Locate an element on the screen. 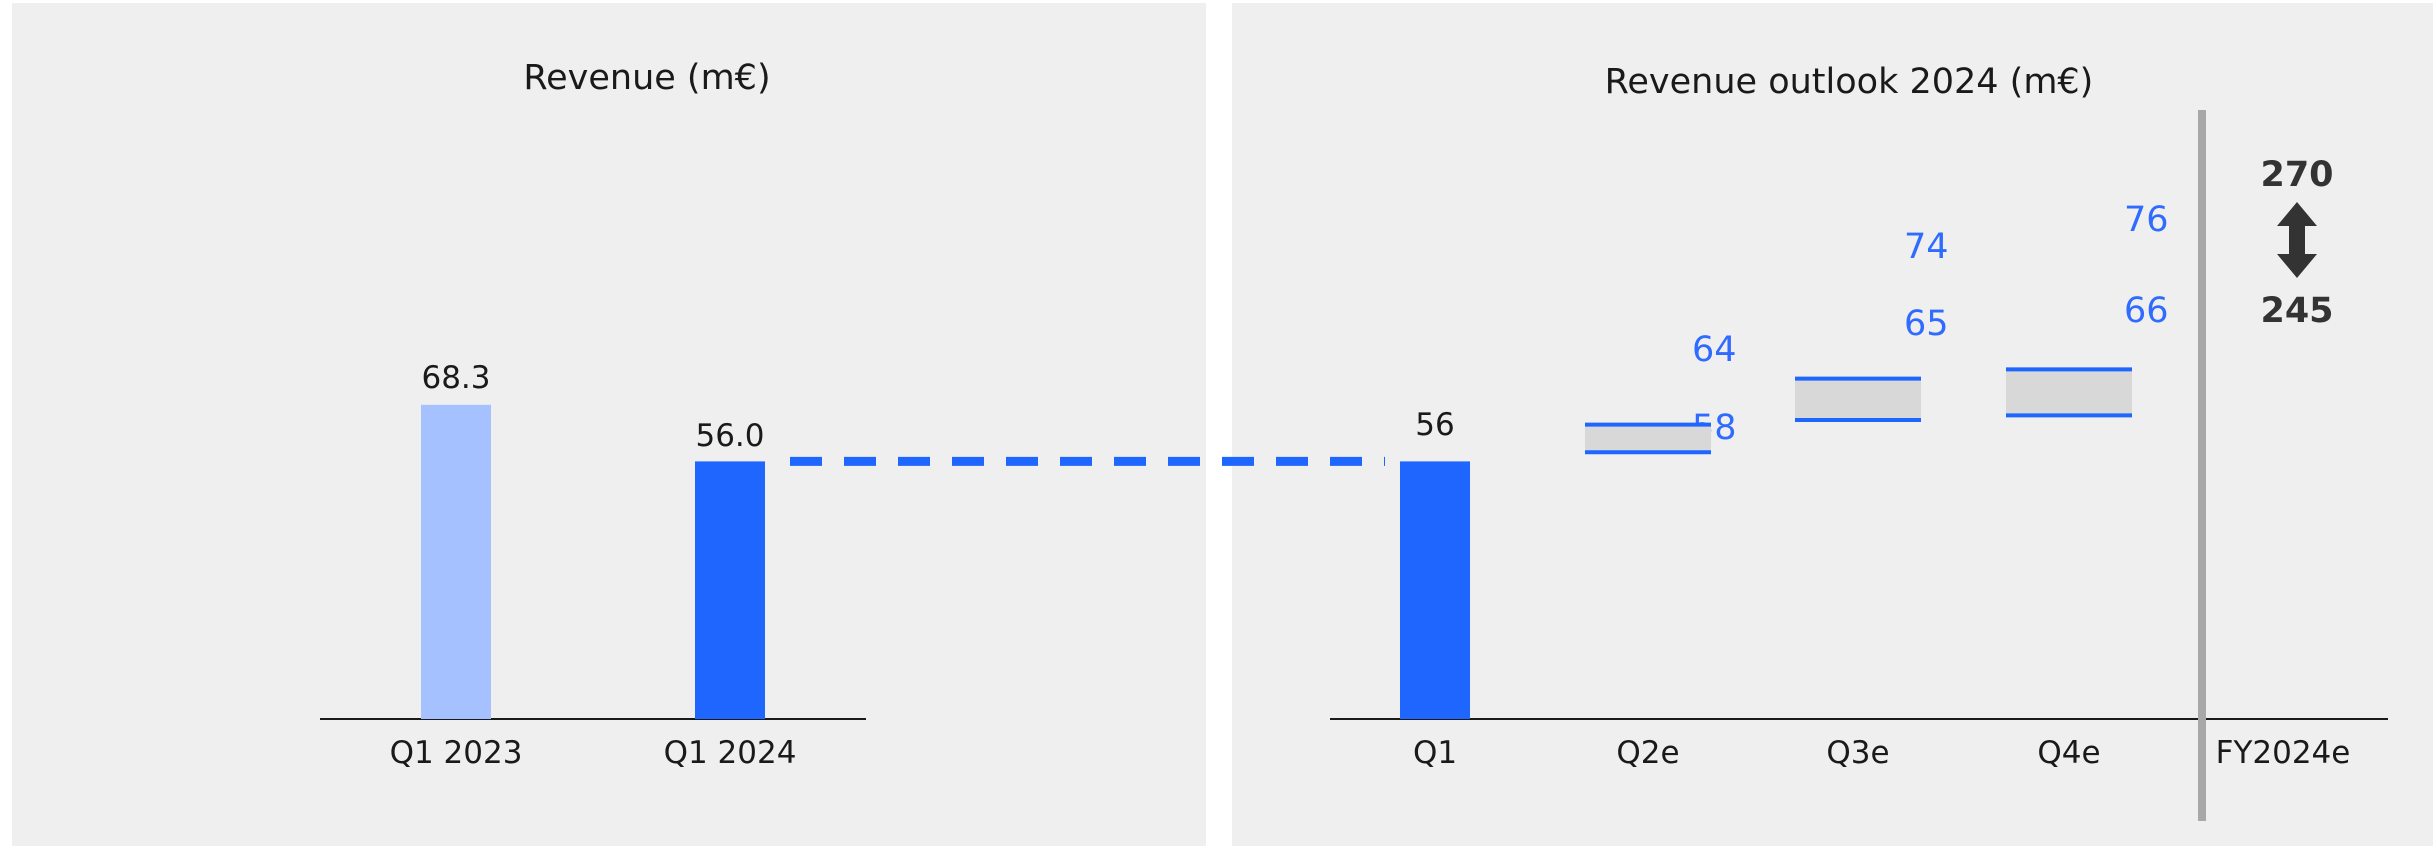 The image size is (2433, 846). tick-q3e: Q3e is located at coordinates (1857, 753).